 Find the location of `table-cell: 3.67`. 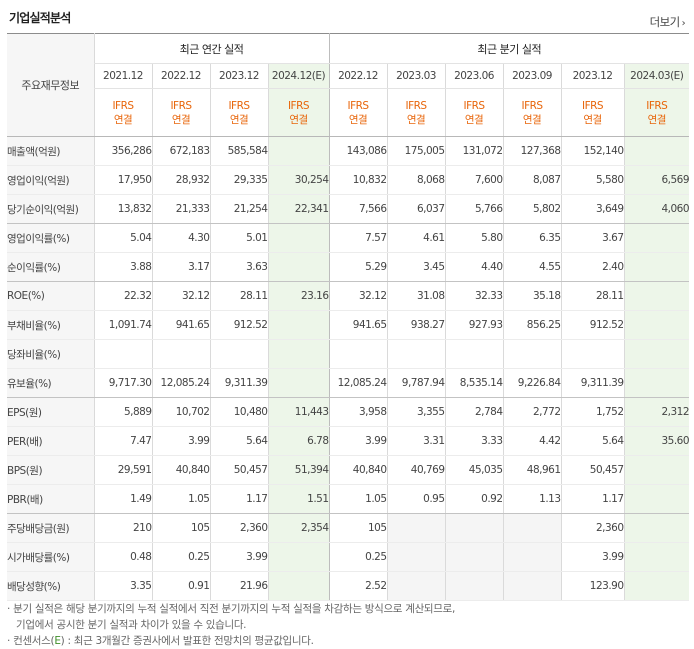

table-cell: 3.67 is located at coordinates (592, 238).